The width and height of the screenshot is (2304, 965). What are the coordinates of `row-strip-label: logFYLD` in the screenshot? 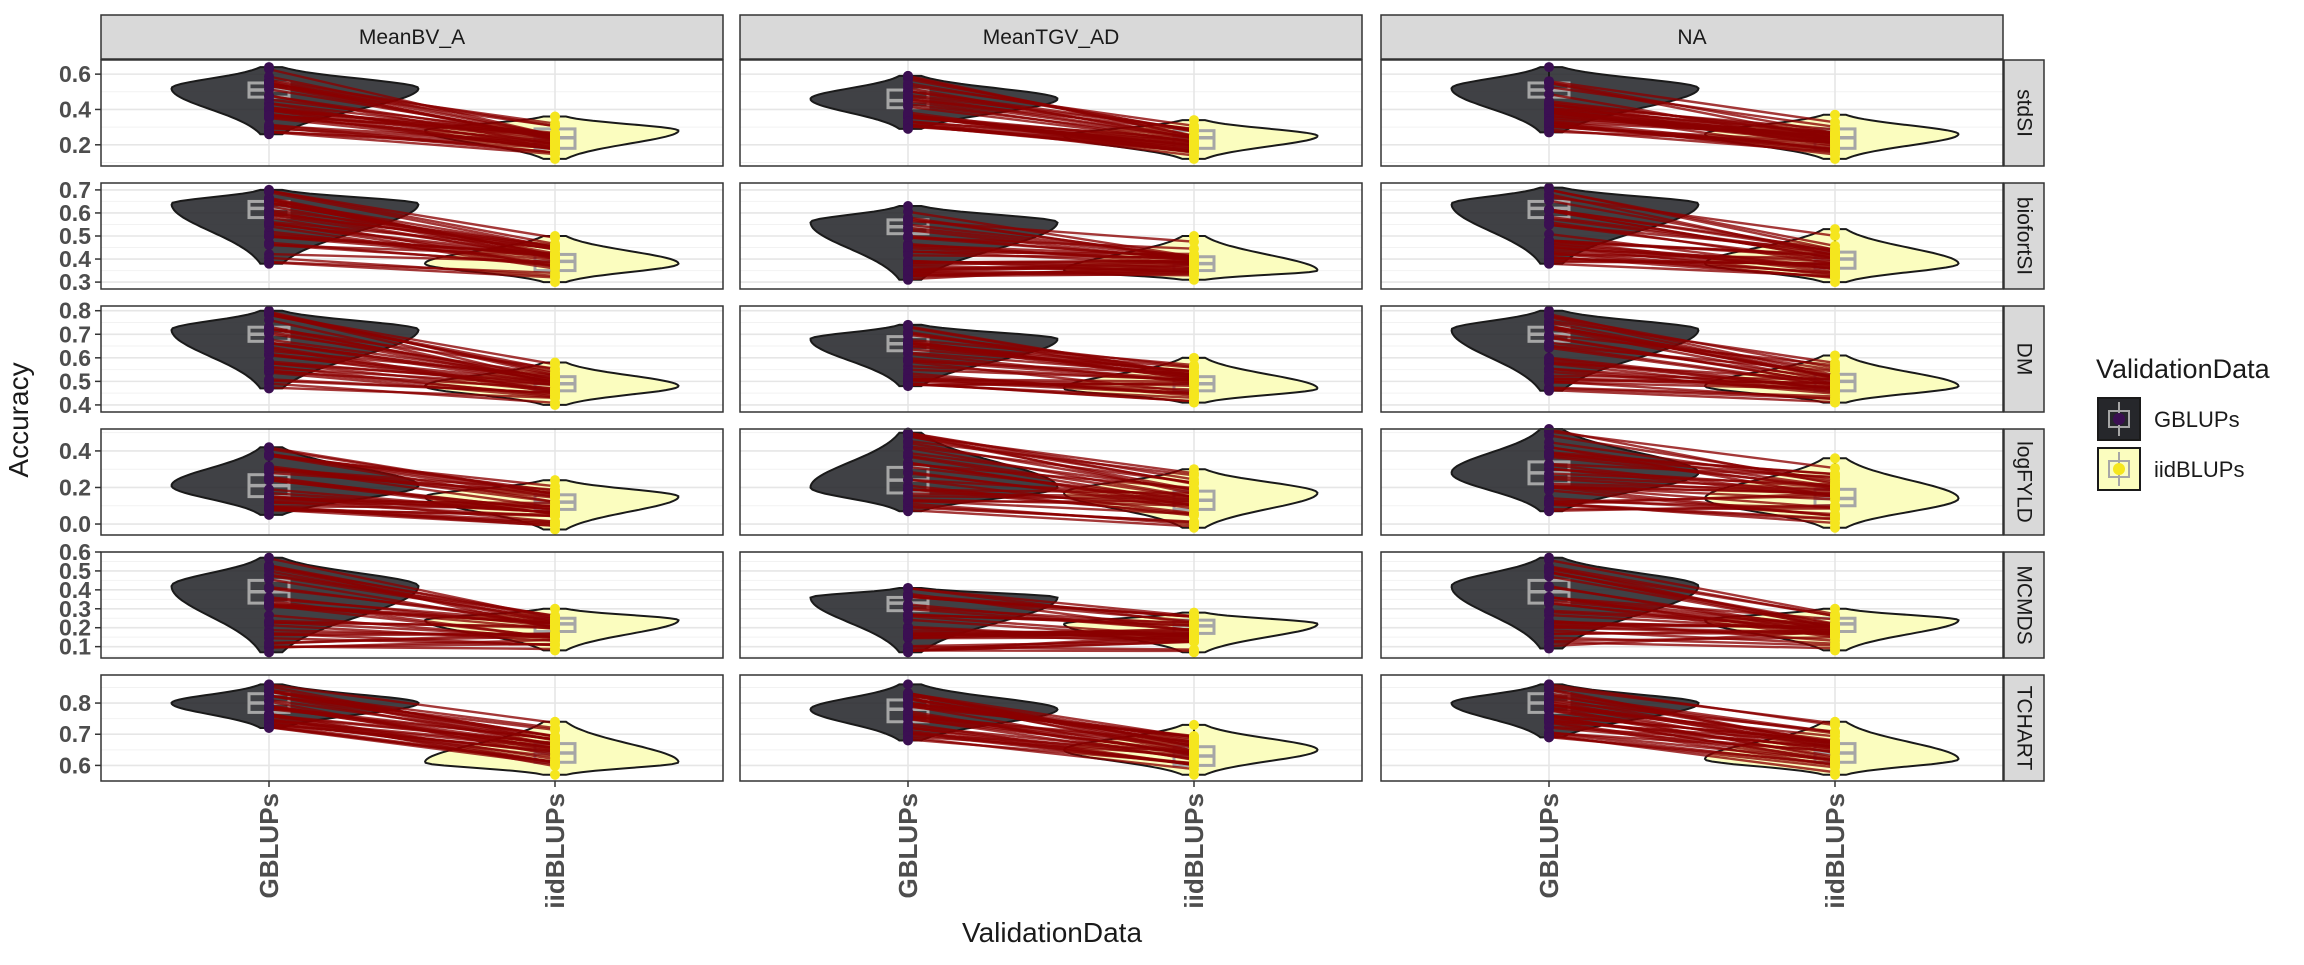 It's located at (2024, 482).